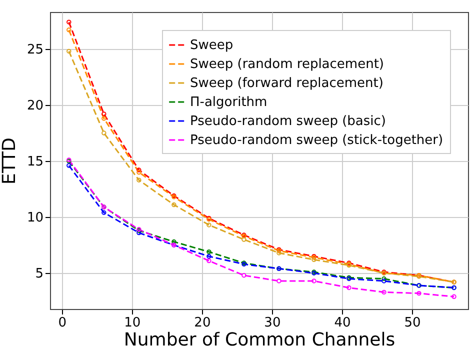 This screenshot has width=474, height=355. I want to click on legend-label: Π-algorithm, so click(229, 102).